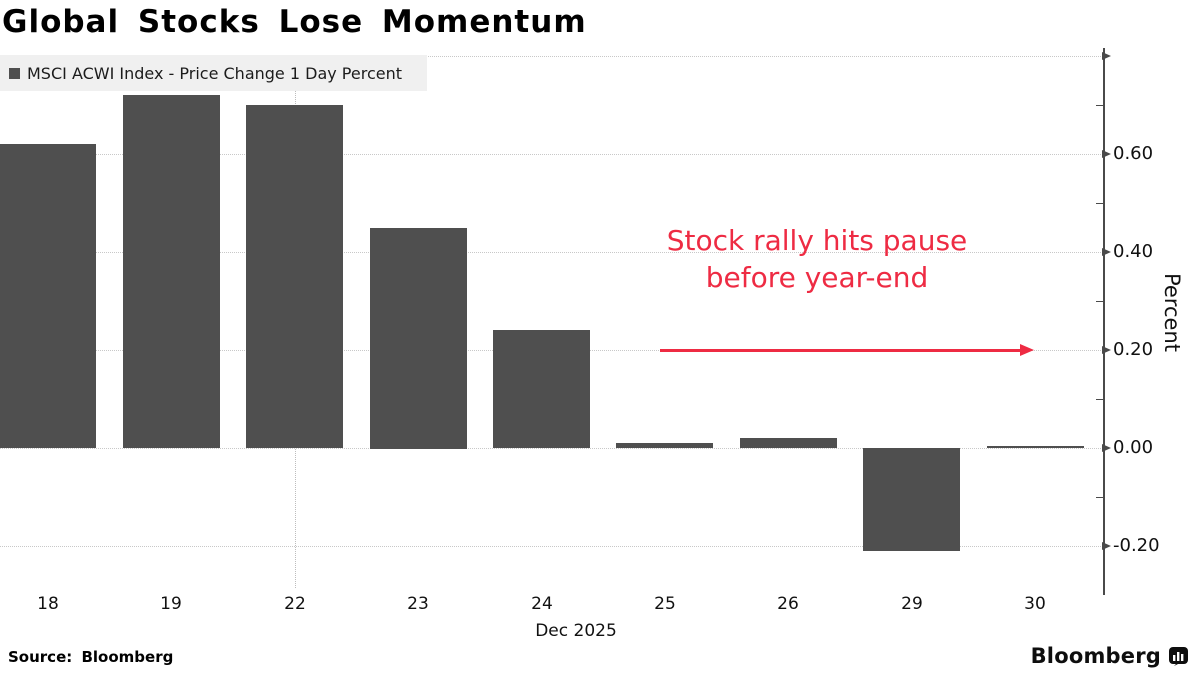 This screenshot has height=675, width=1200. I want to click on x-tick-label: 19, so click(171, 604).